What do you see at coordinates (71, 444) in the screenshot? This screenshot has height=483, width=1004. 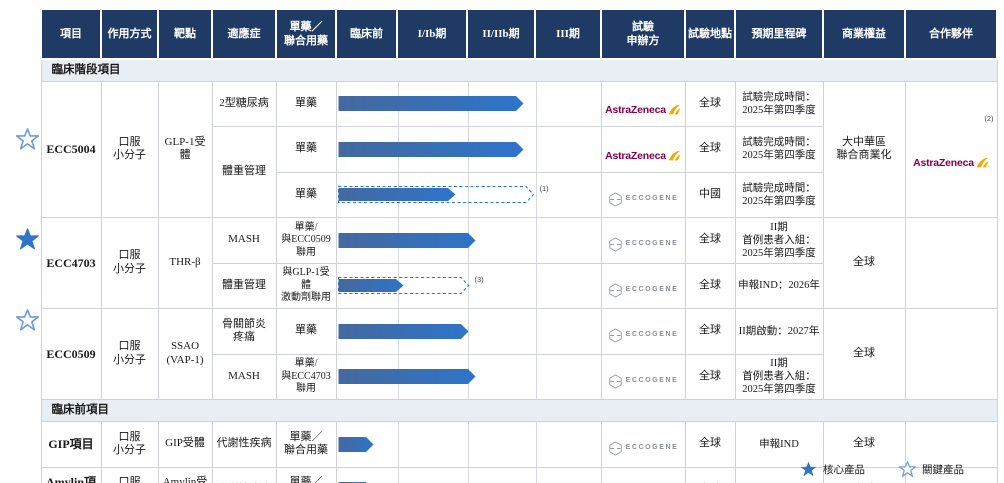 I see `project-name: GIP項目` at bounding box center [71, 444].